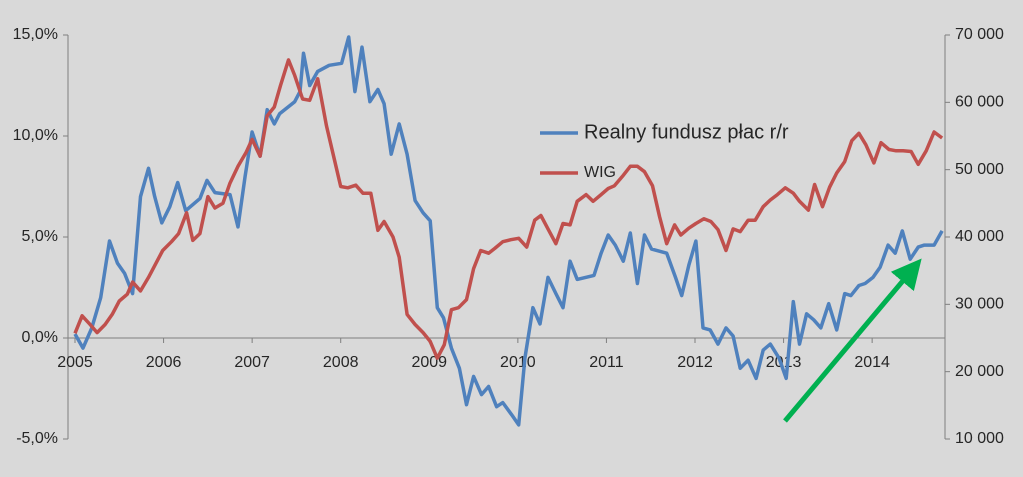 This screenshot has height=477, width=1023. Describe the element at coordinates (979, 169) in the screenshot. I see `y2-tick-label: 50 000` at that location.